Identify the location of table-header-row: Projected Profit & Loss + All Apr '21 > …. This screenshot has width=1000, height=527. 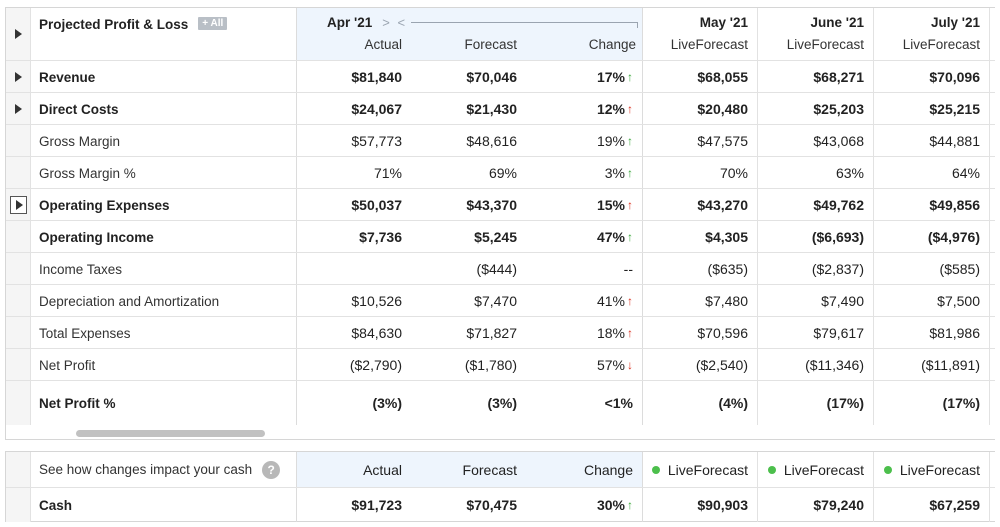
(500, 34).